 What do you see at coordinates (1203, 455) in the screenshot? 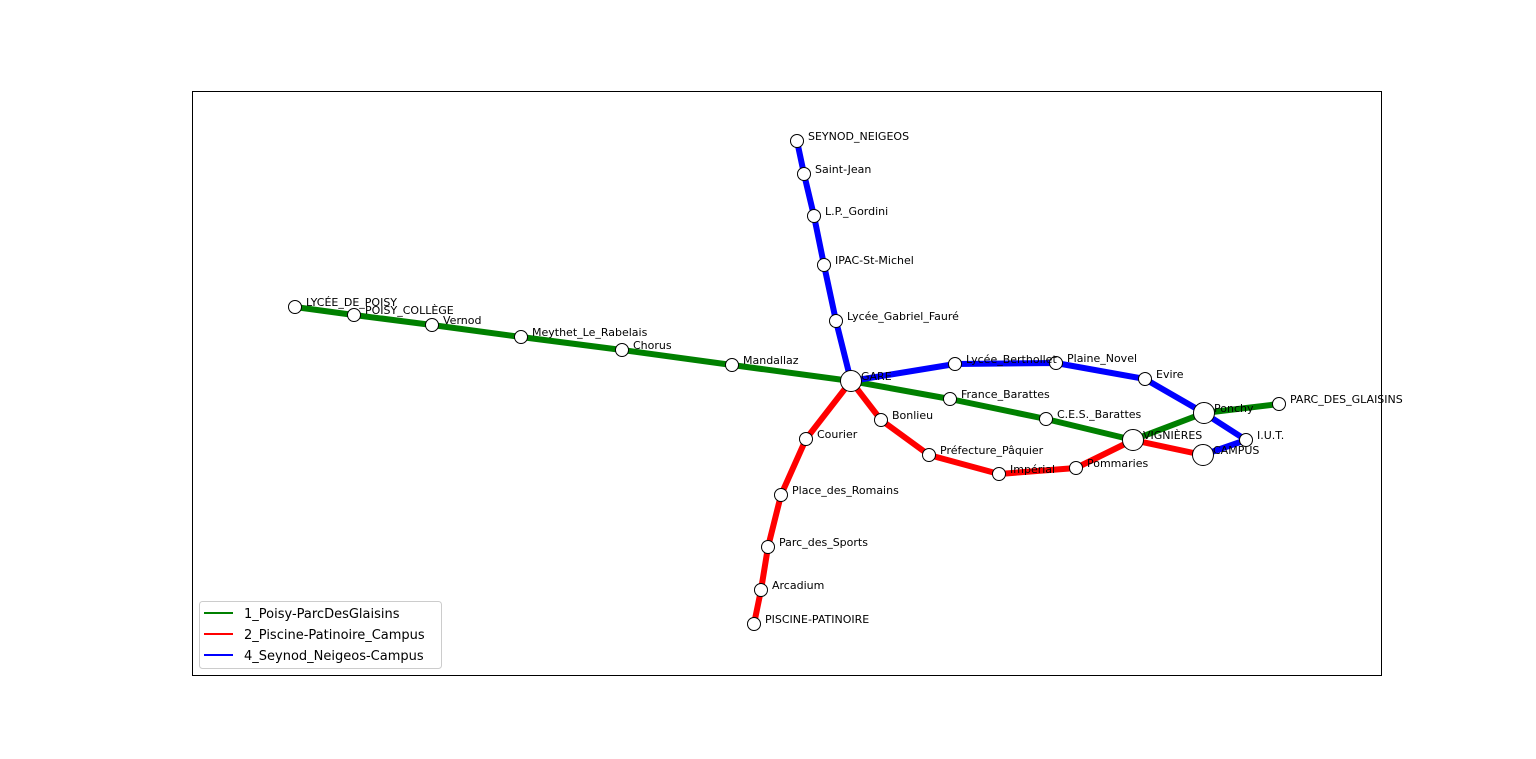
I see `station-marker-campus` at bounding box center [1203, 455].